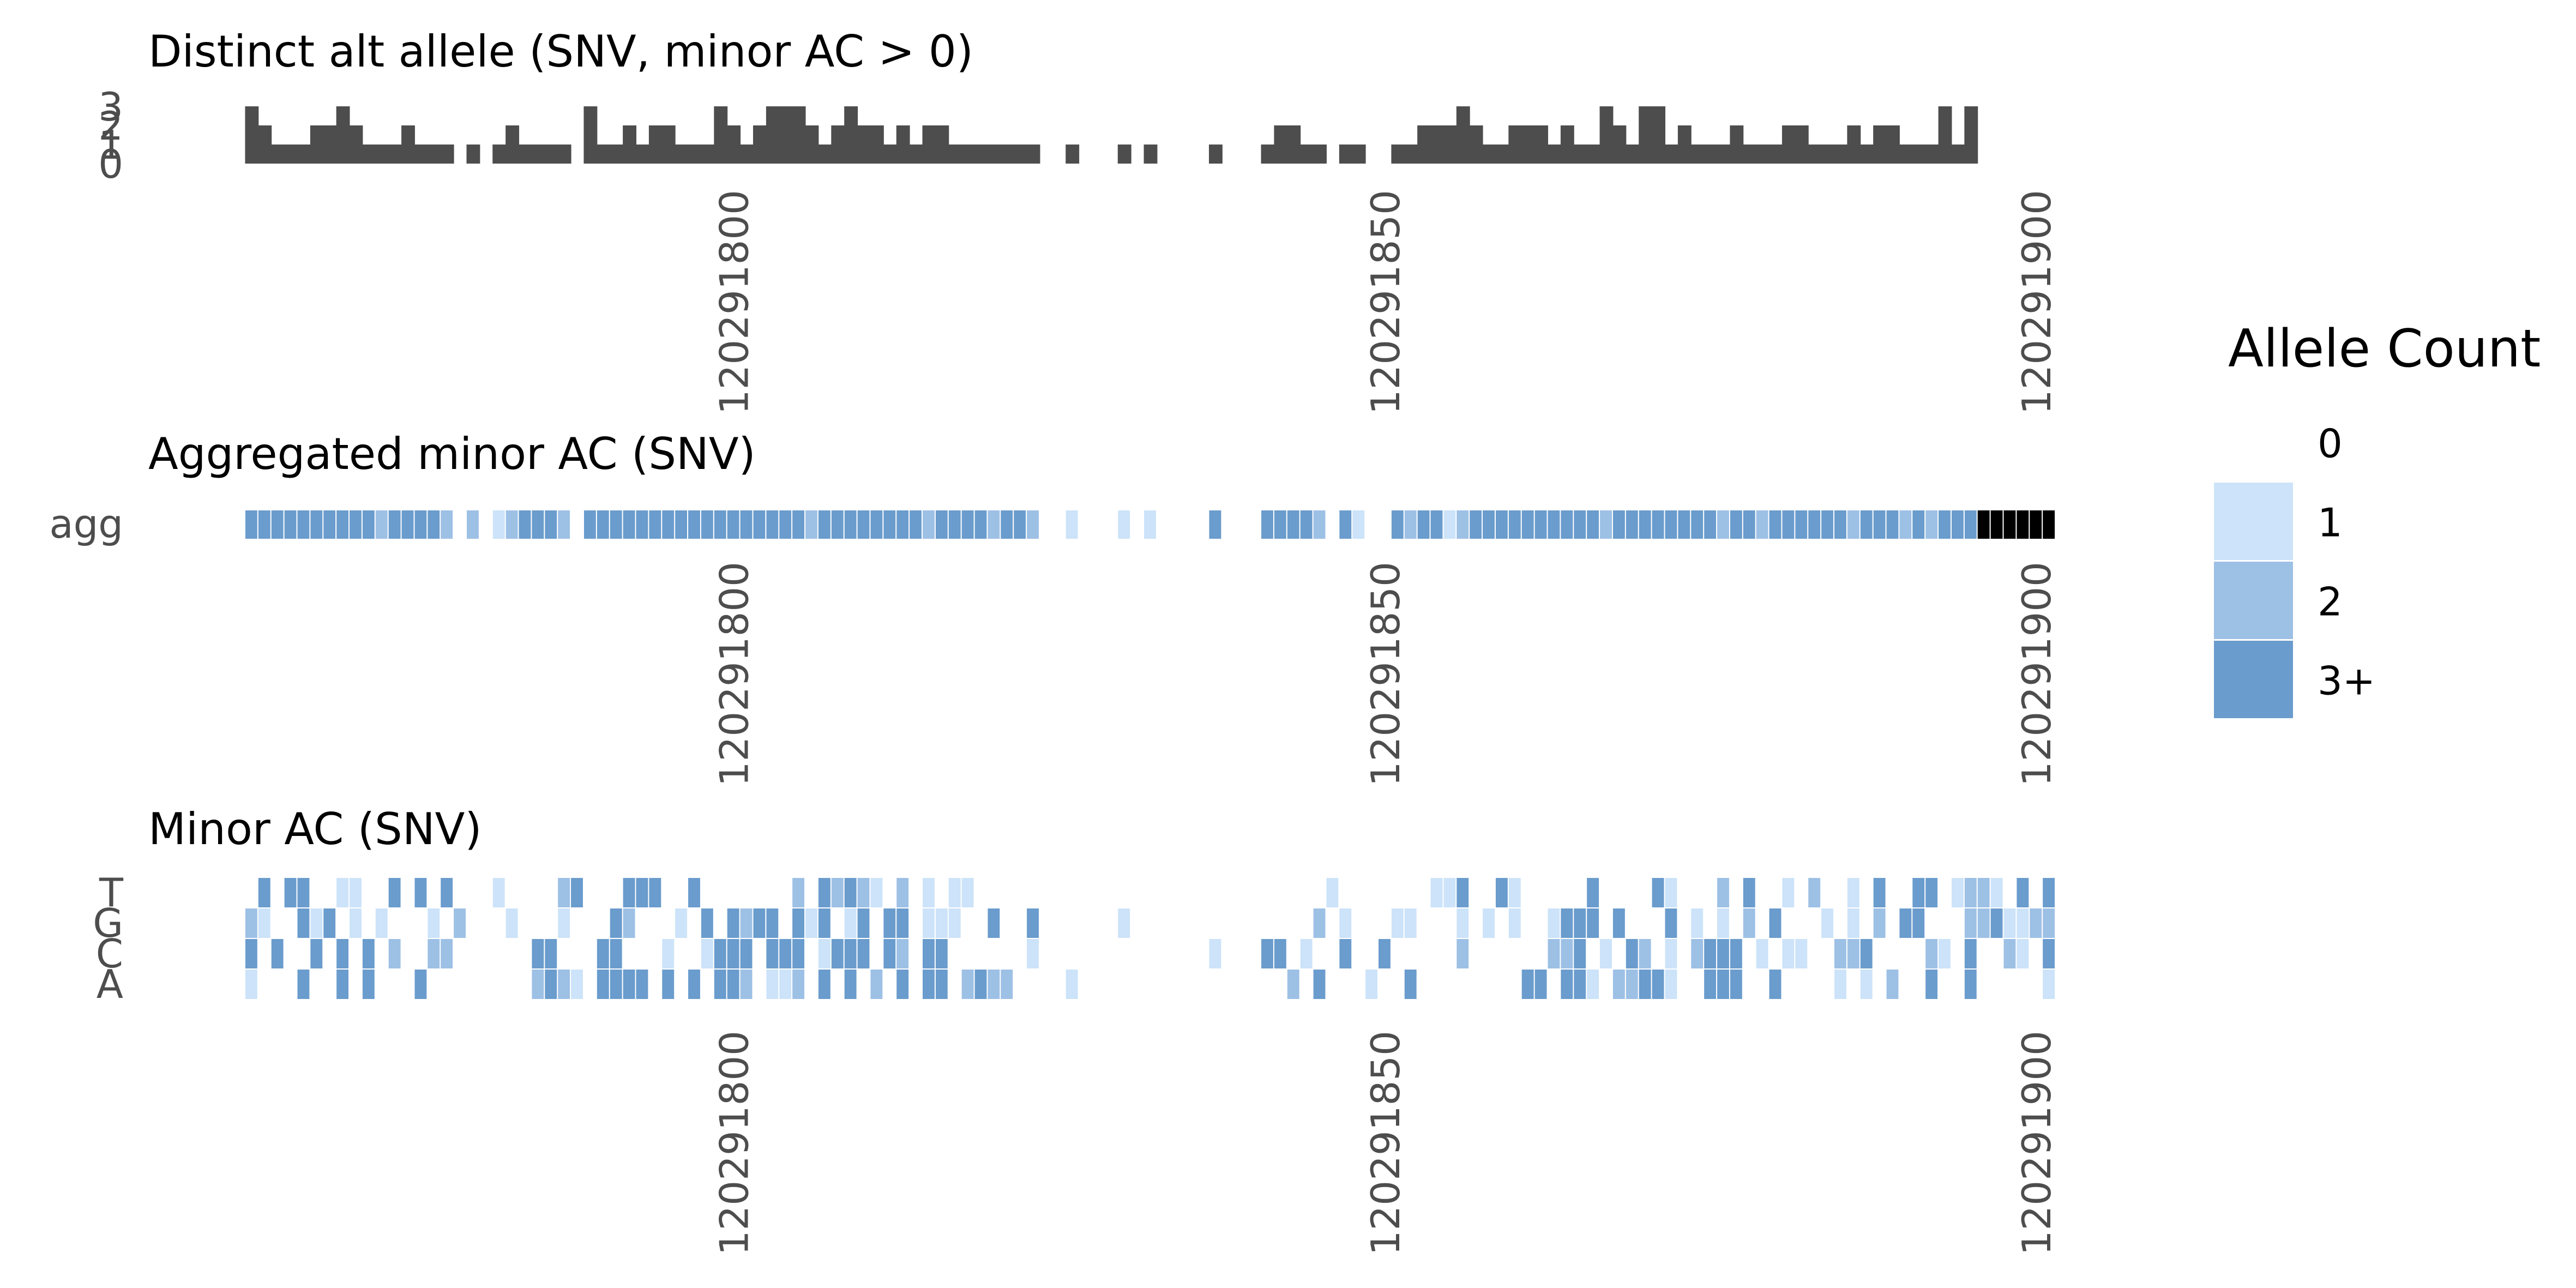  What do you see at coordinates (86, 524) in the screenshot?
I see `panel2-y-axis: agg` at bounding box center [86, 524].